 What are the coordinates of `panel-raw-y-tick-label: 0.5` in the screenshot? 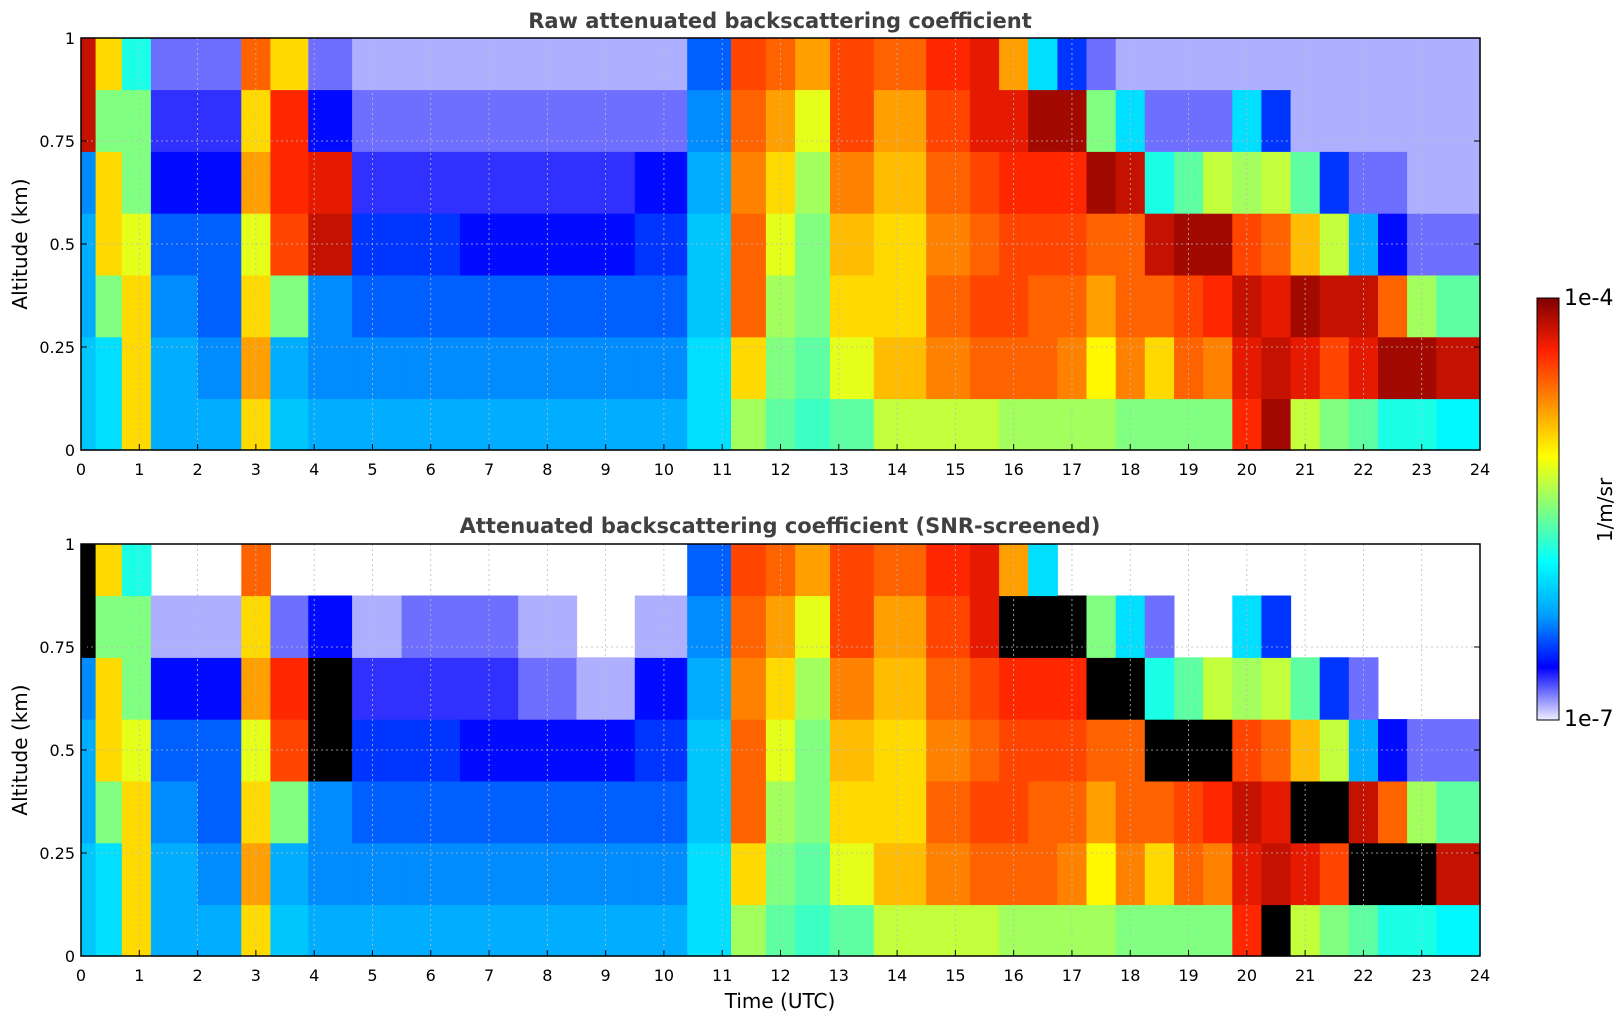 It's located at (62, 244).